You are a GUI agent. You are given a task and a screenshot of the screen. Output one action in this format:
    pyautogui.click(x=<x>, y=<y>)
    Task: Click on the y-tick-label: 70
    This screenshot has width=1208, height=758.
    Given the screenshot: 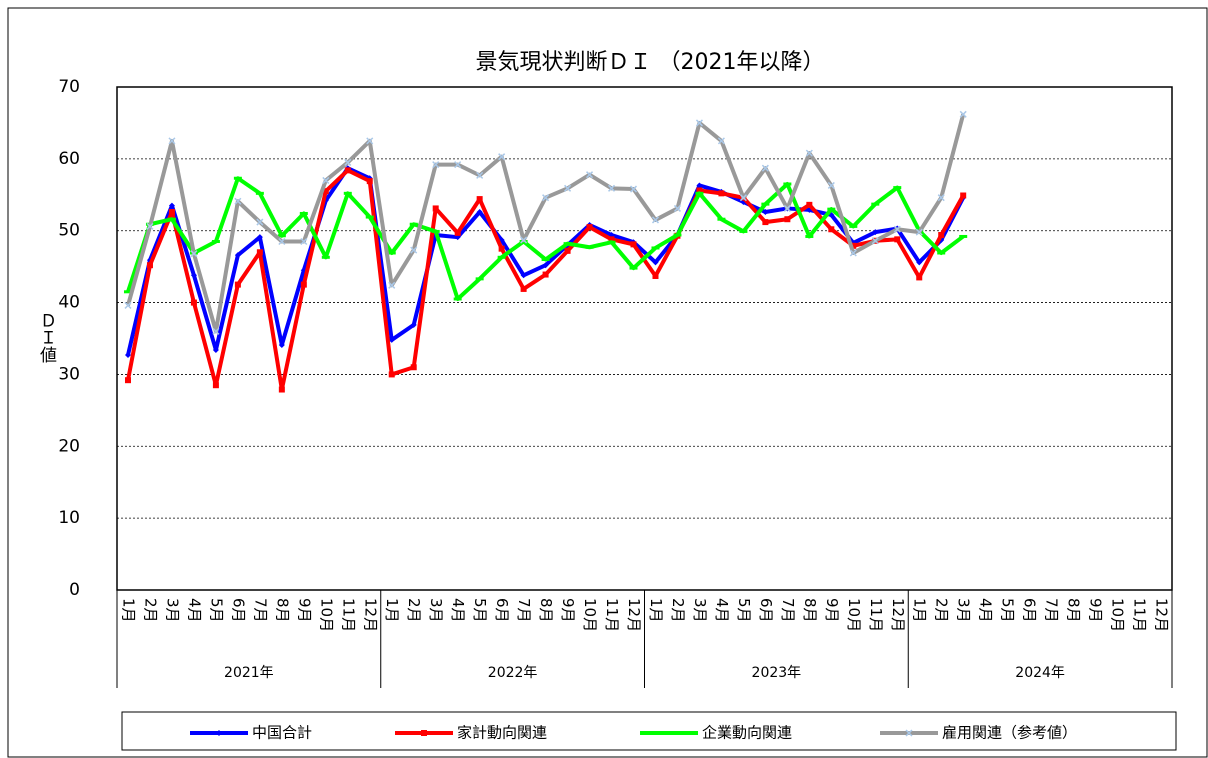 What is the action you would take?
    pyautogui.click(x=69, y=87)
    